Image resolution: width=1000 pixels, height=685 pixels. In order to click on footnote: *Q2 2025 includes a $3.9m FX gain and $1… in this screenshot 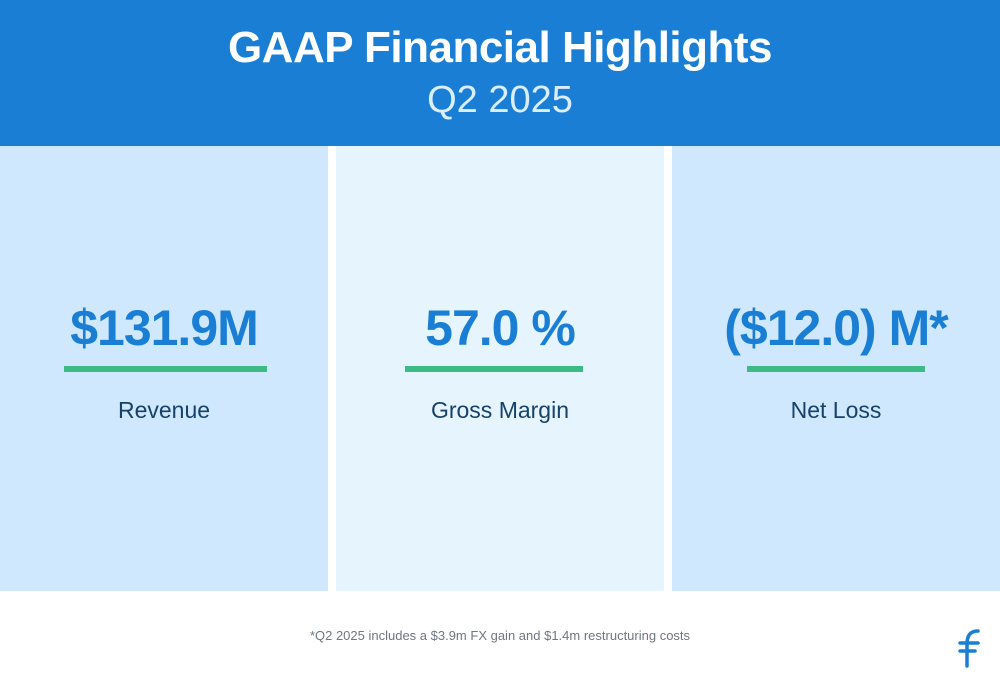, I will do `click(500, 635)`.